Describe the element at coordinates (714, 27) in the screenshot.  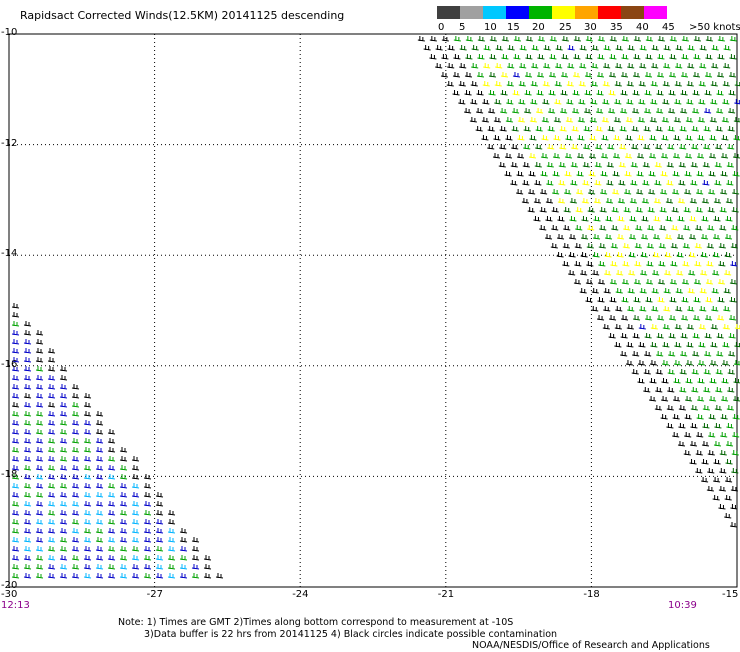
I see `legend-label: >50 knots` at that location.